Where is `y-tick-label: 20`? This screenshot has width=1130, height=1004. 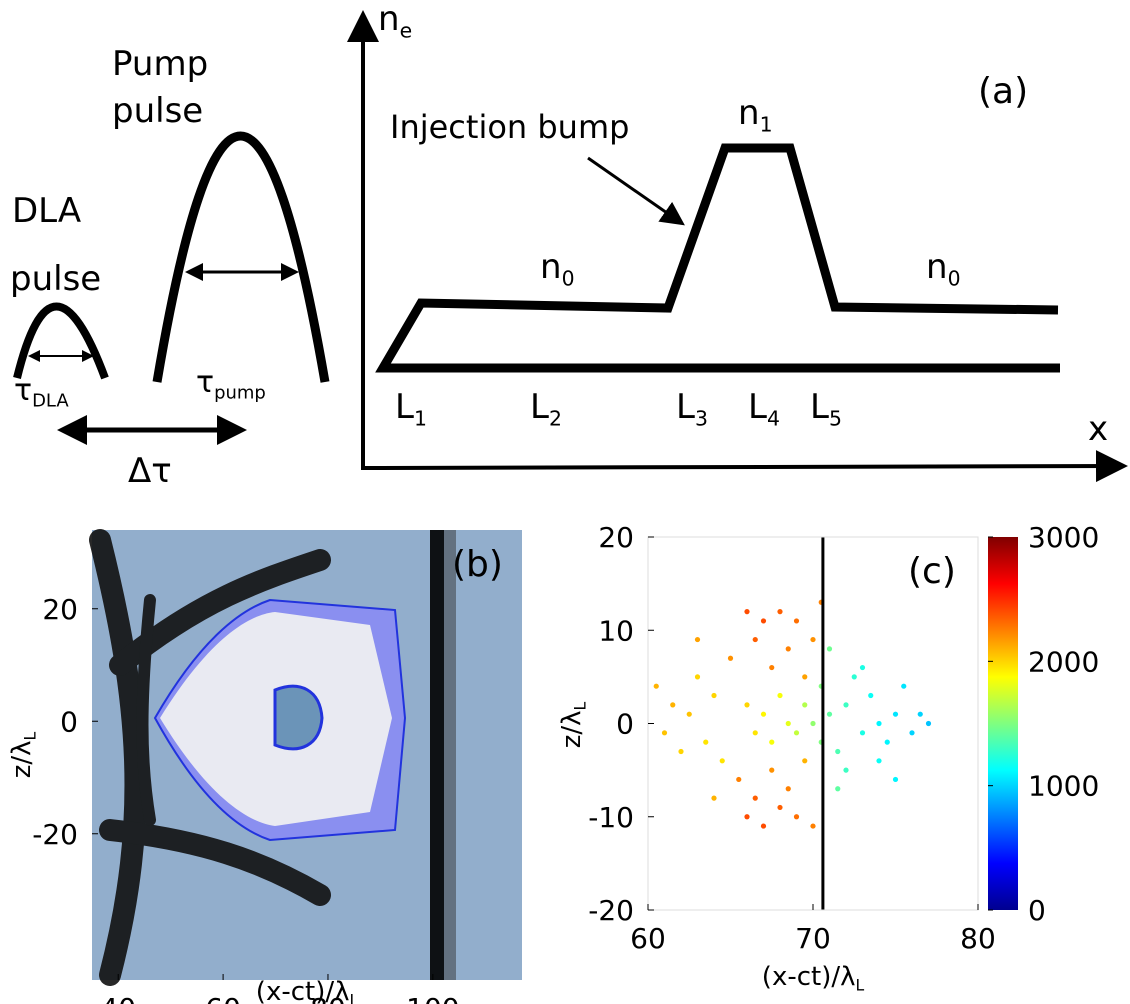
y-tick-label: 20 is located at coordinates (60, 609).